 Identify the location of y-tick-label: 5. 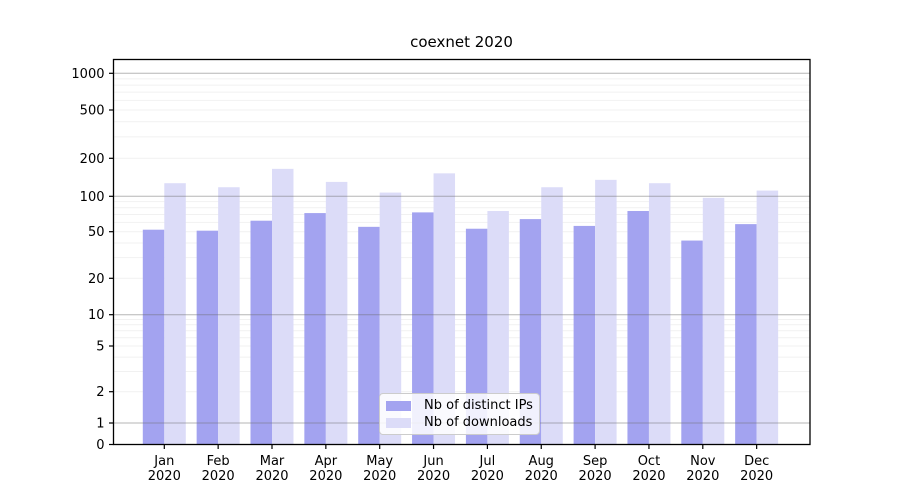
(100, 347).